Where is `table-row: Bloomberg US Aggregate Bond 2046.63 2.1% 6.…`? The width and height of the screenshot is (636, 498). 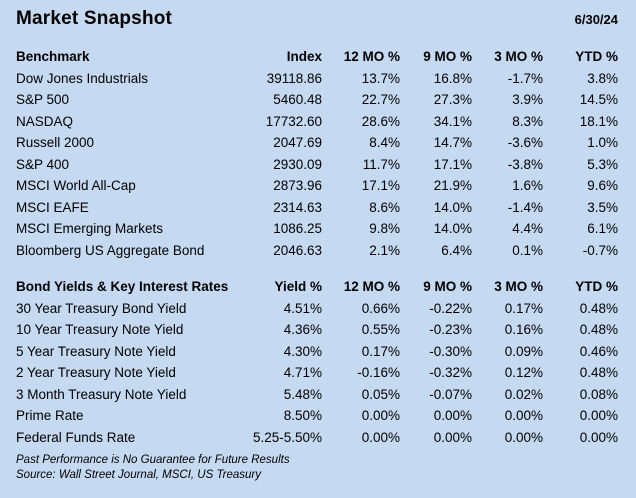
table-row: Bloomberg US Aggregate Bond 2046.63 2.1% 6.… is located at coordinates (317, 251).